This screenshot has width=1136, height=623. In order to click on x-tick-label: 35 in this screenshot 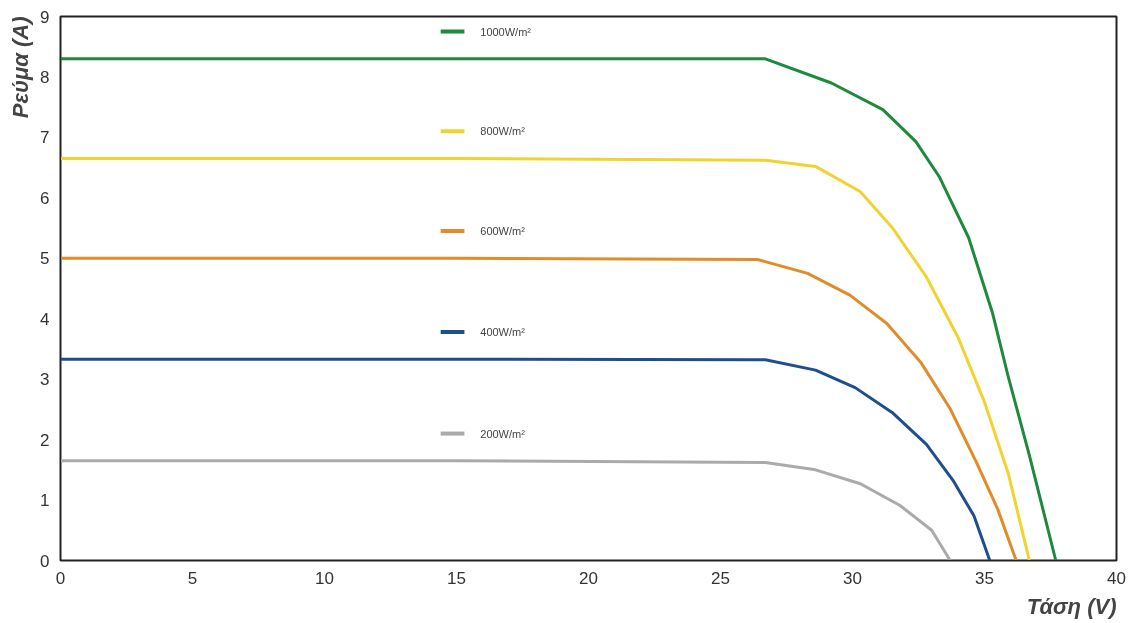, I will do `click(984, 578)`.